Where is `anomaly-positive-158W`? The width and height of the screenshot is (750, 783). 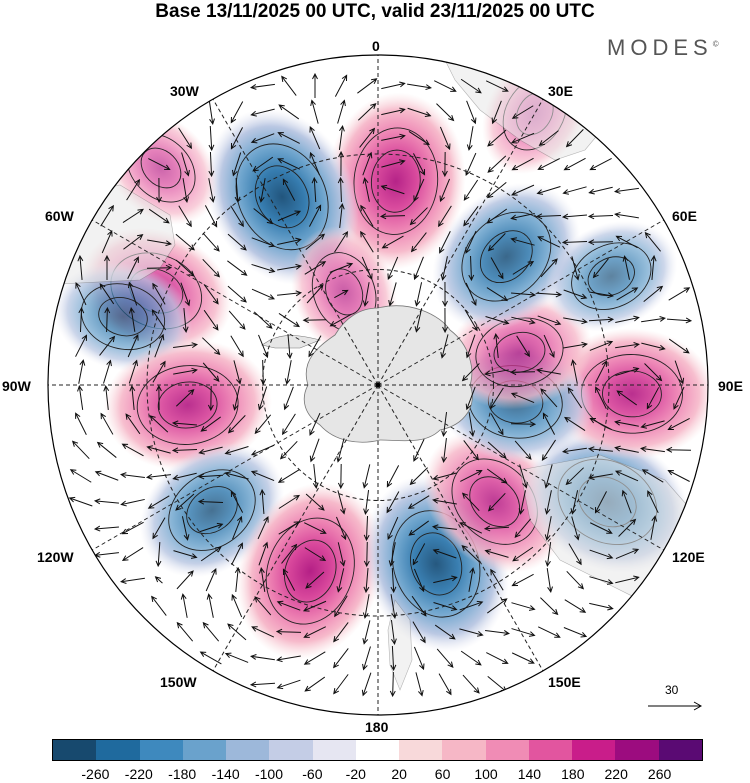 anomaly-positive-158W is located at coordinates (310, 571).